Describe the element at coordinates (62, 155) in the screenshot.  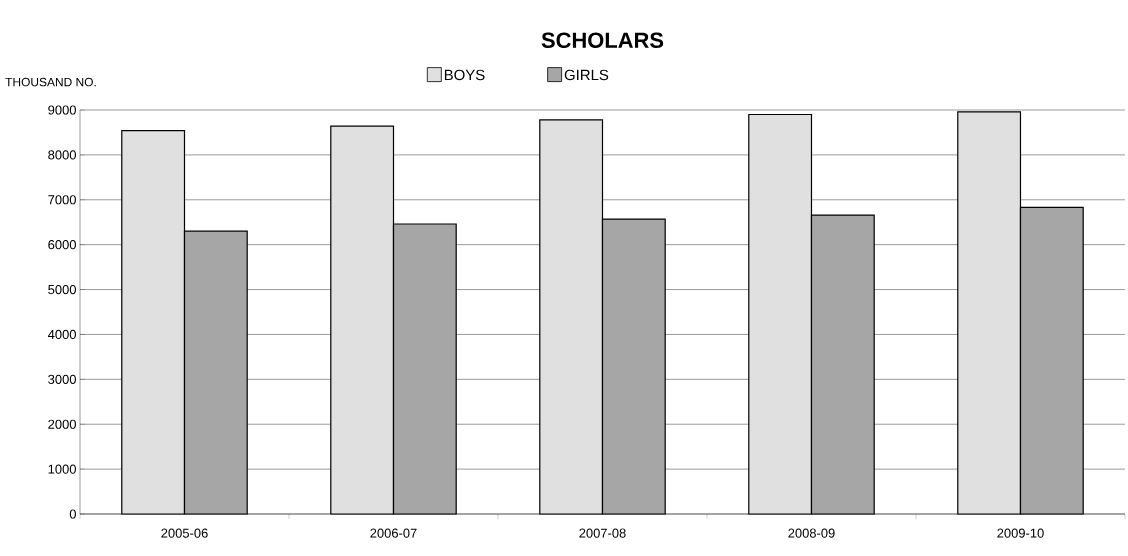
I see `y-tick-label: 8000` at that location.